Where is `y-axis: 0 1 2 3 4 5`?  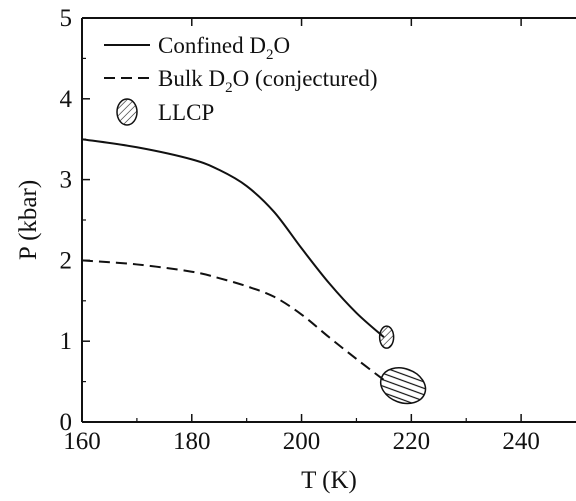
y-axis: 0 1 2 3 4 5 is located at coordinates (75, 220).